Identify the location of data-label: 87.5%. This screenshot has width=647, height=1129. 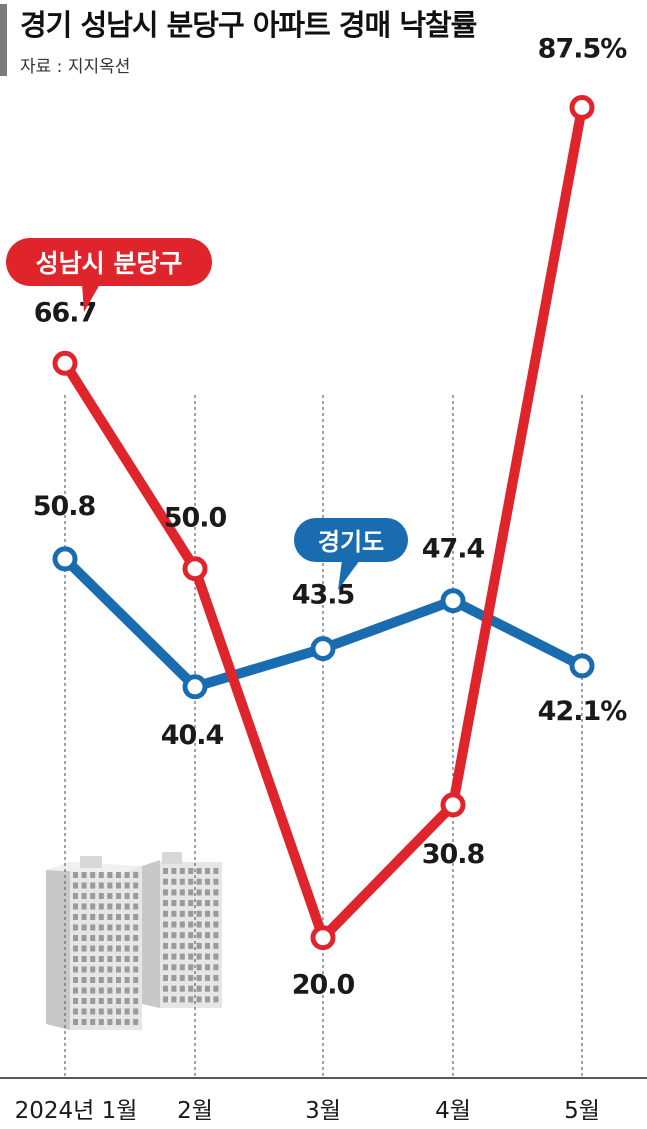
(583, 48).